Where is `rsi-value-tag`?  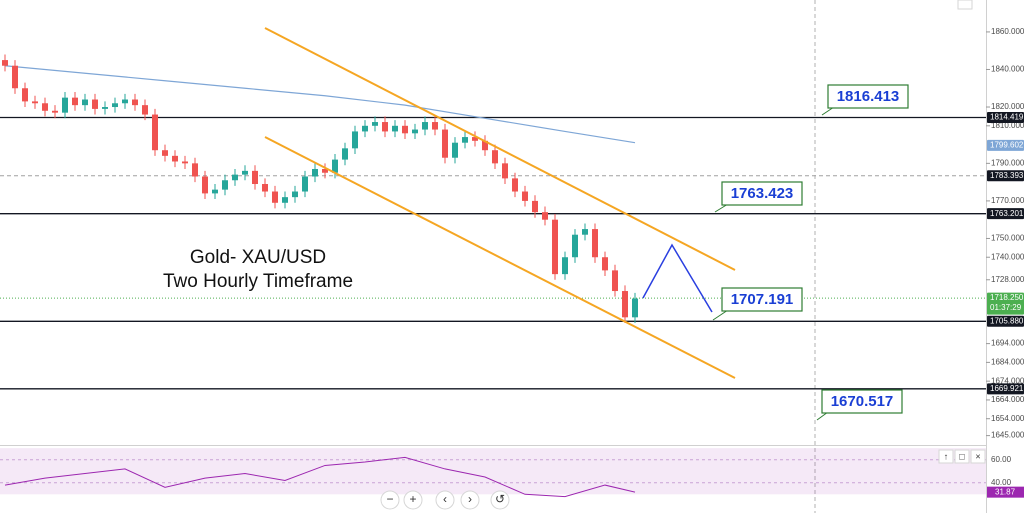
rsi-value-tag is located at coordinates (1005, 492).